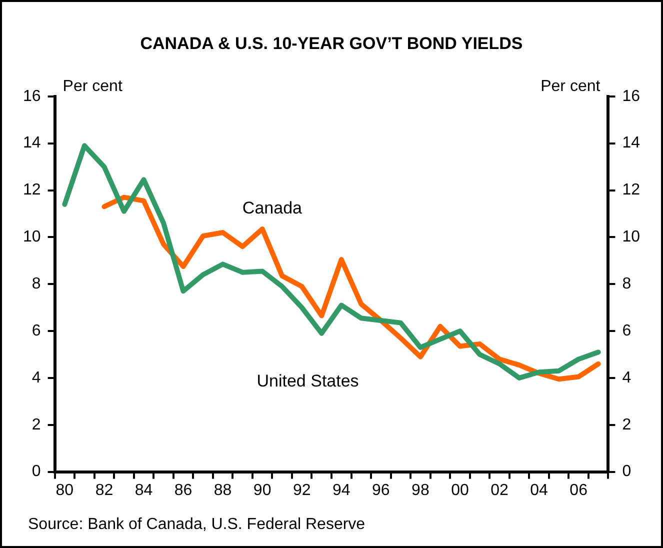 The width and height of the screenshot is (663, 548). I want to click on y-tick-label: 6, so click(36, 331).